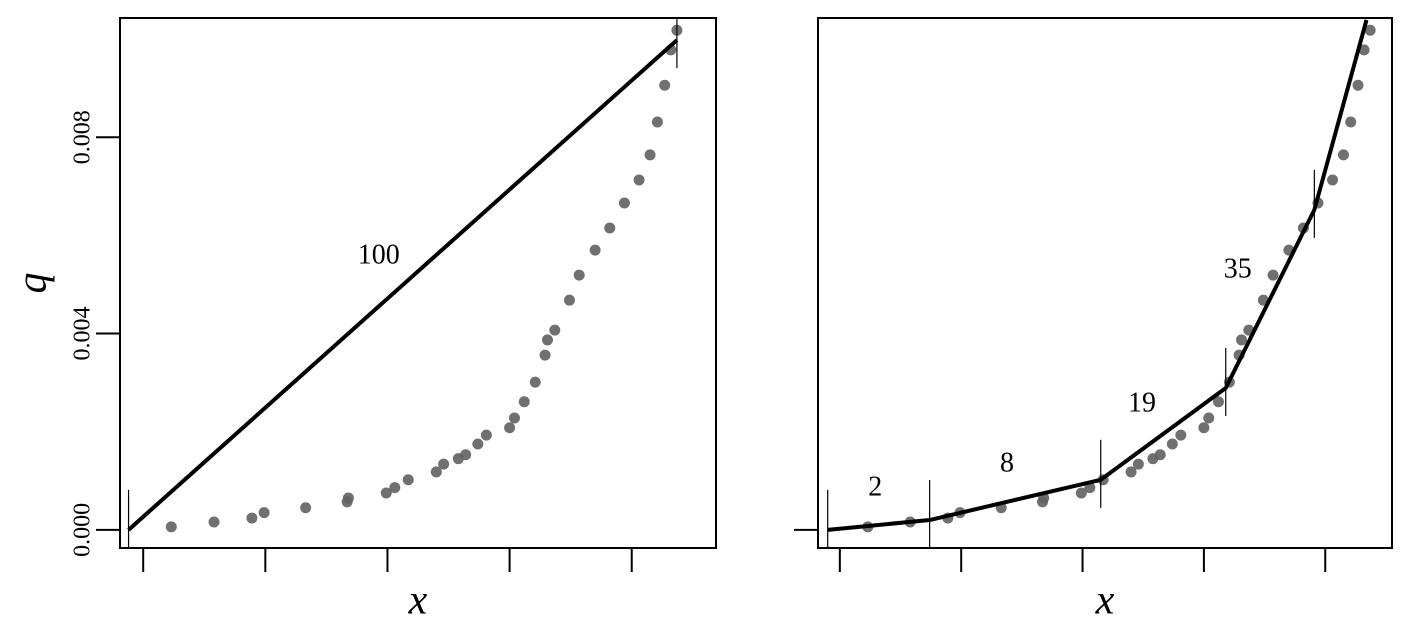 The width and height of the screenshot is (1424, 642). Describe the element at coordinates (1007, 462) in the screenshot. I see `segment-label: 8` at that location.